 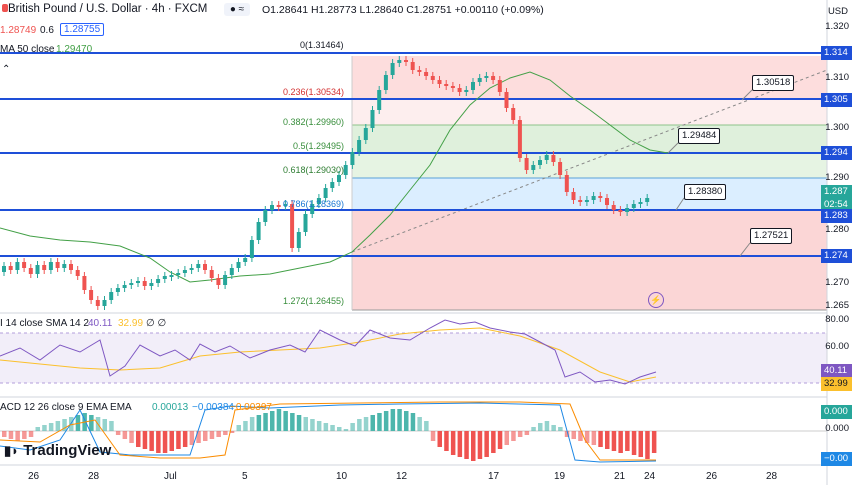 What do you see at coordinates (836, 192) in the screenshot?
I see `price-tag-current: 1.287` at bounding box center [836, 192].